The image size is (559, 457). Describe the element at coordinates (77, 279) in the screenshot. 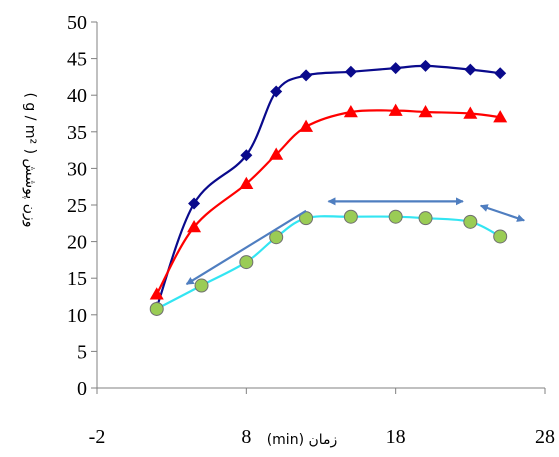

I see `y-tick-label: 15` at that location.